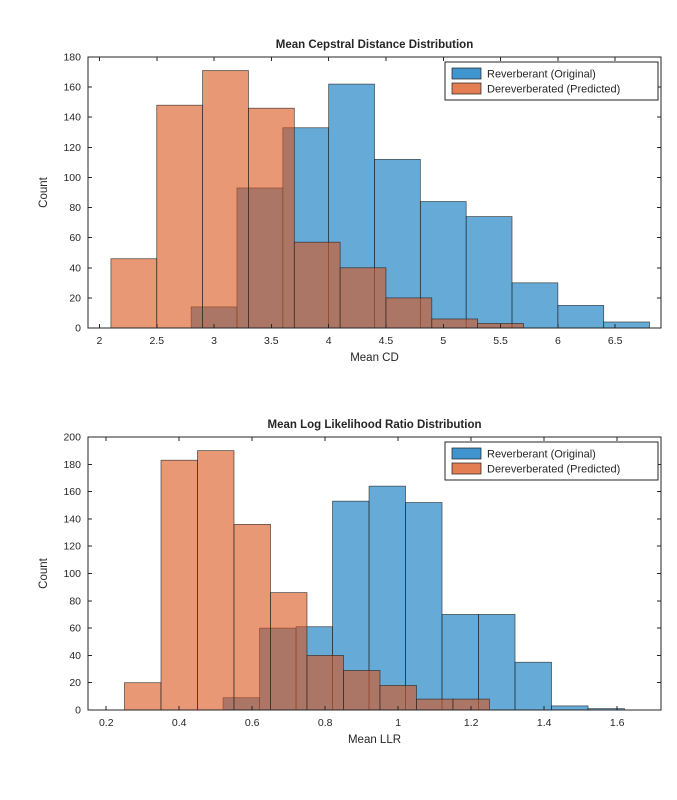  I want to click on x-tick-label: 1, so click(398, 723).